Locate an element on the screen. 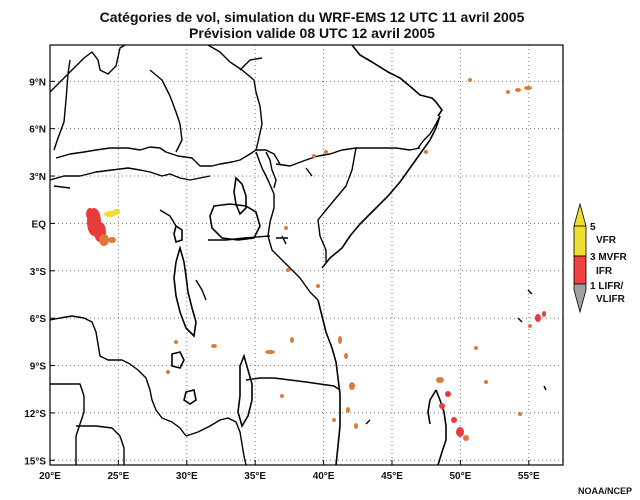 Image resolution: width=640 pixels, height=500 pixels. kenya-uganda-border is located at coordinates (287, 226).